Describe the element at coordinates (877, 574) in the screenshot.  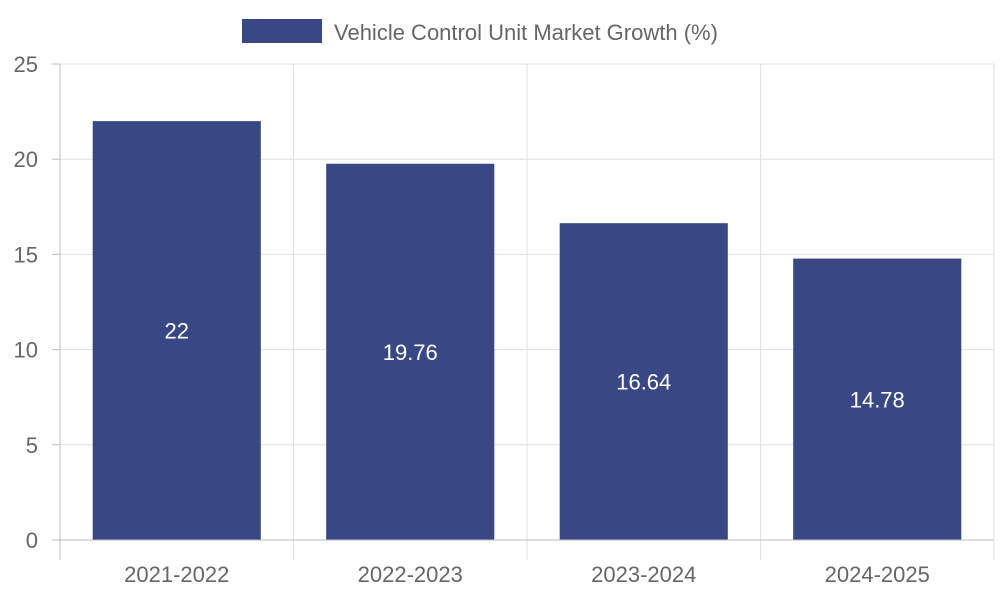
I see `x-tick-label-2024-2025: 2024-2025` at that location.